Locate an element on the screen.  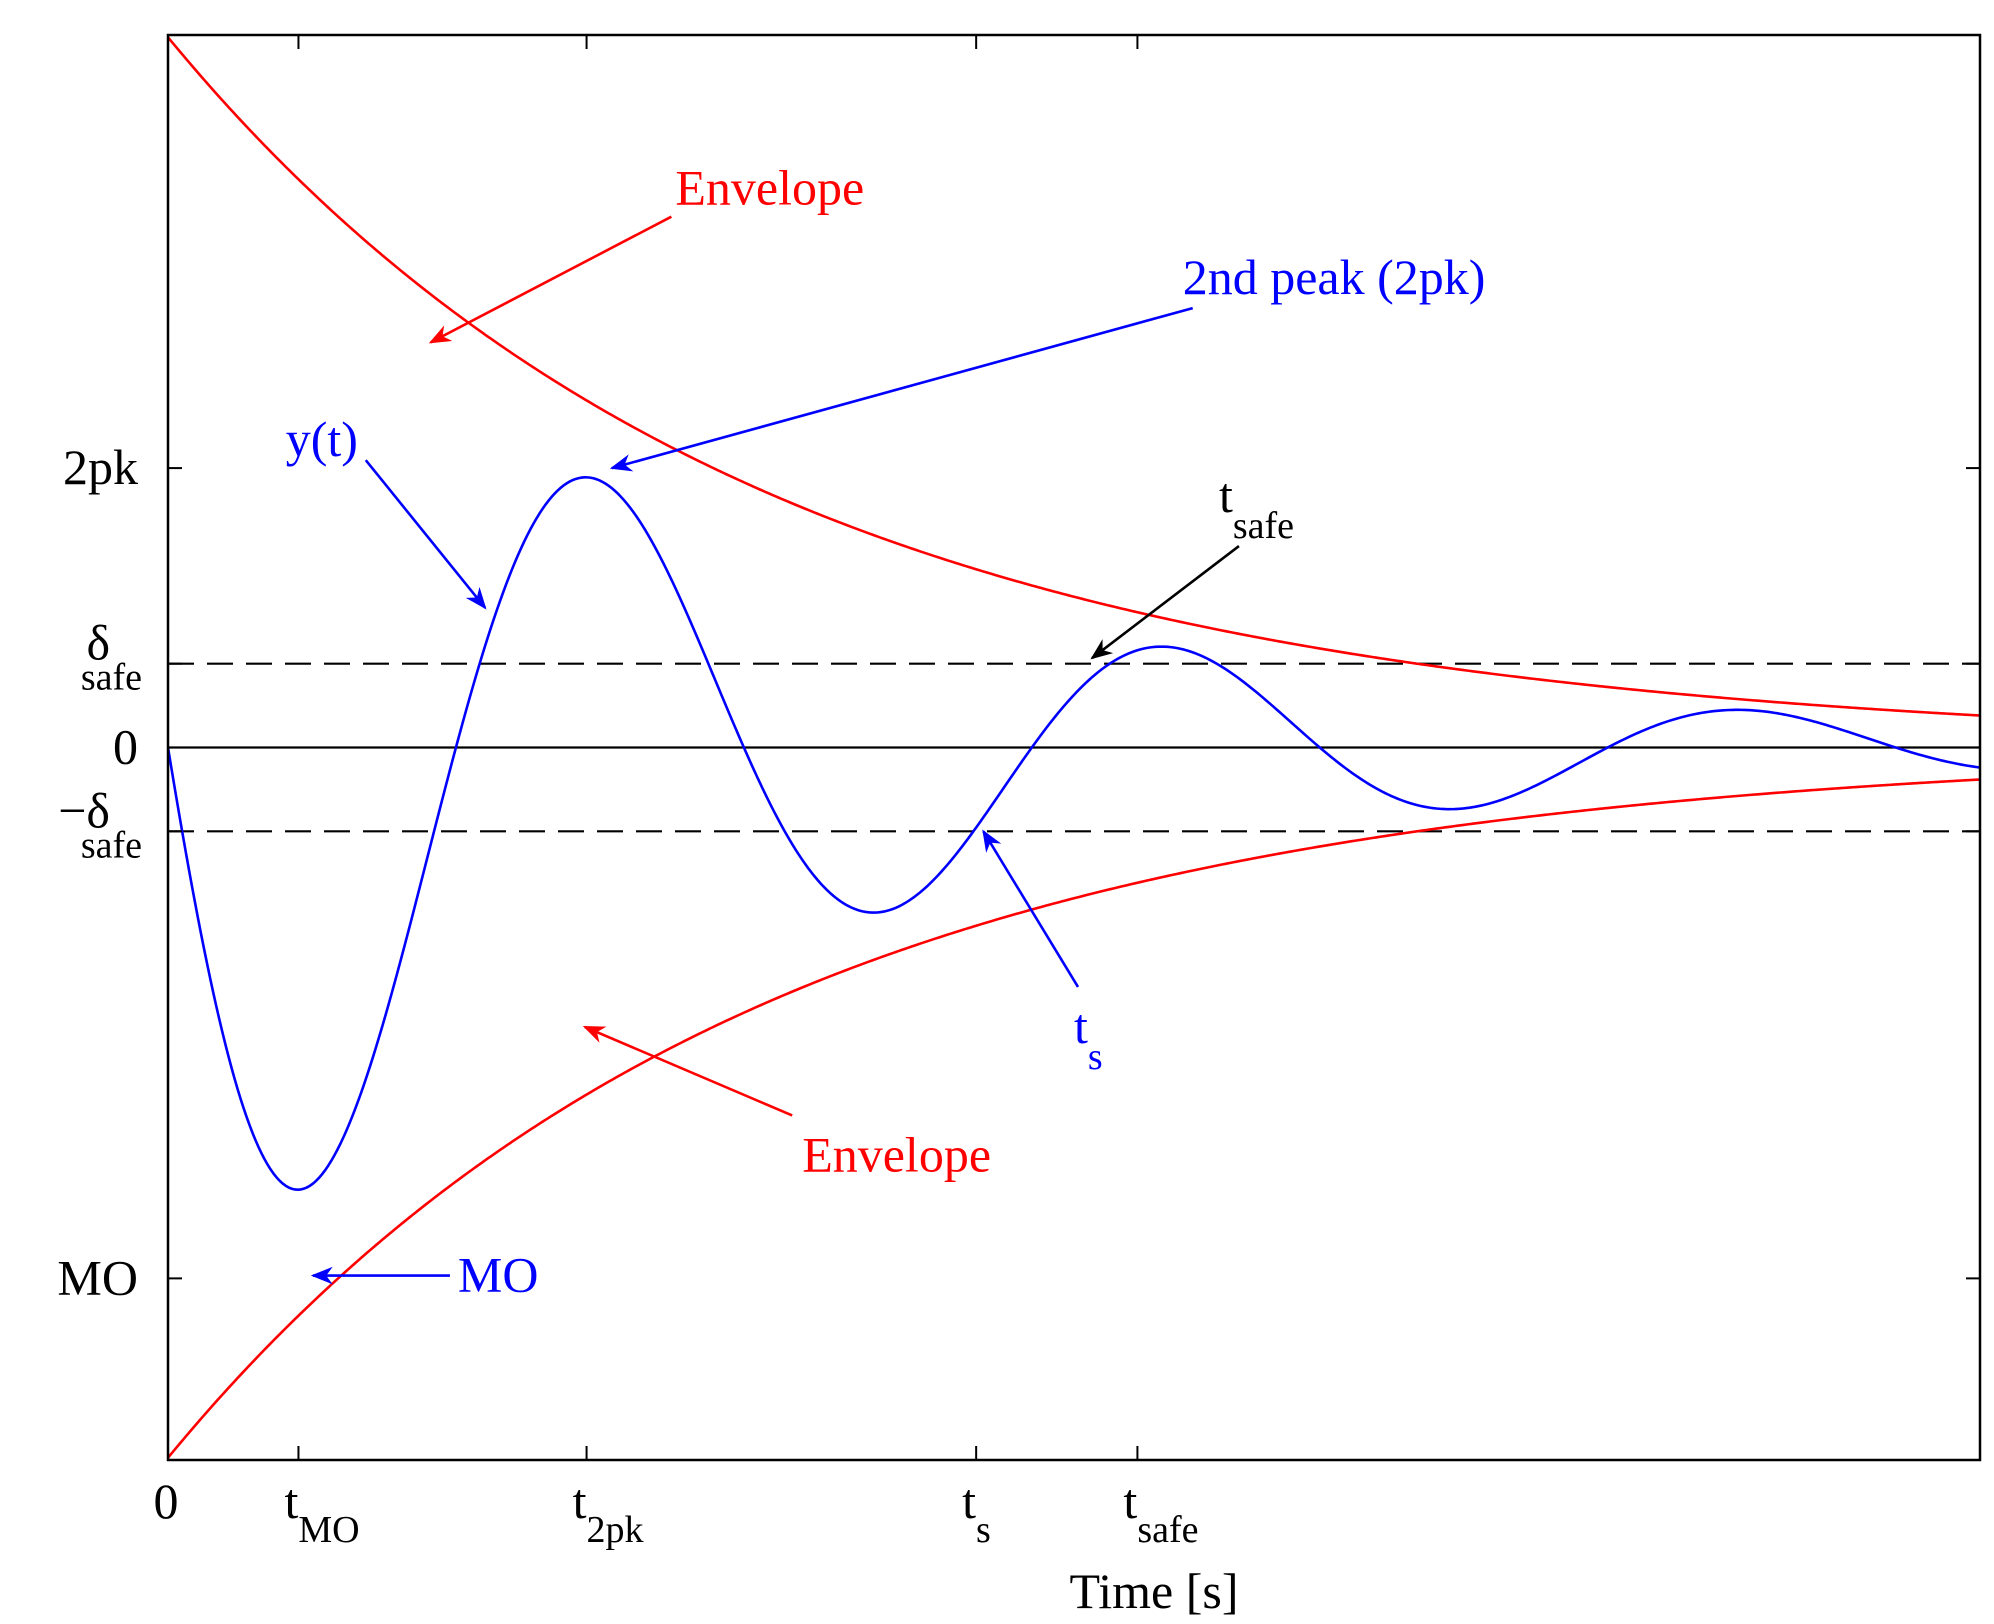
y-tick-label: 2pk is located at coordinates (100, 467).